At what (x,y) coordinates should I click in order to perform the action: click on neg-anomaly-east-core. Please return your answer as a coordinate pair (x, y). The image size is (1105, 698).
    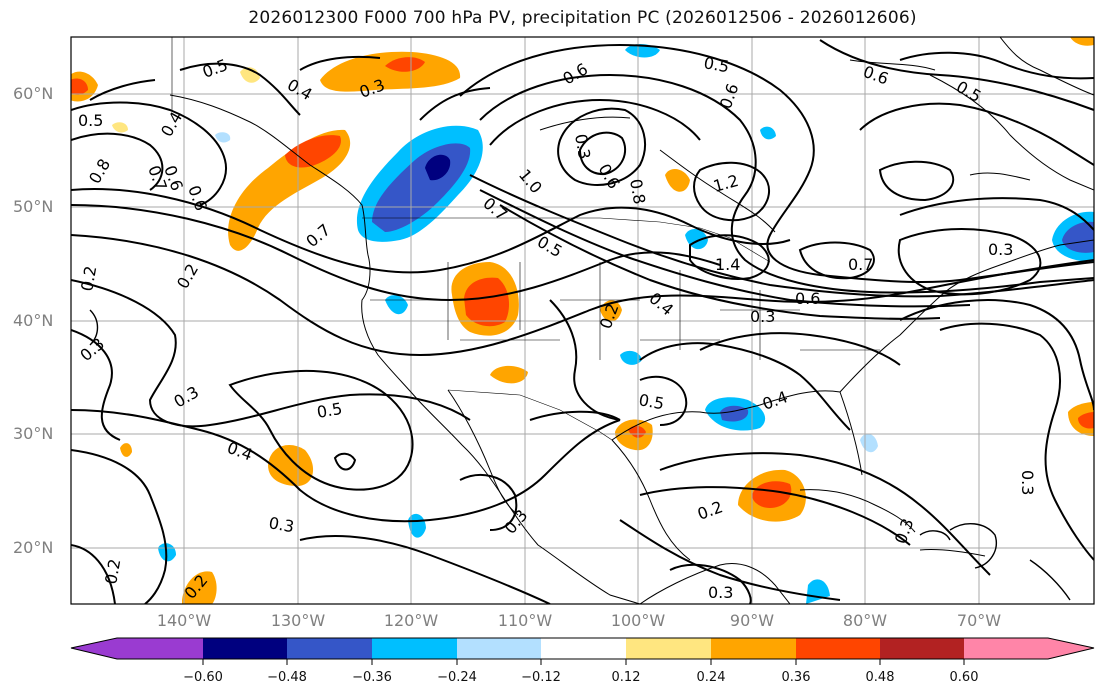
    Looking at the image, I should click on (1078, 237).